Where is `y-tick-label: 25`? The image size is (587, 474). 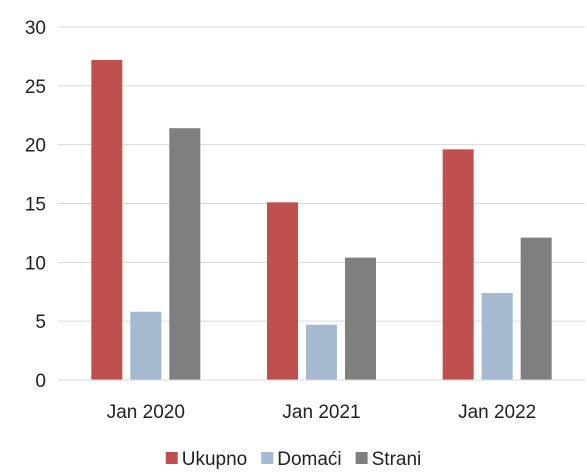 y-tick-label: 25 is located at coordinates (35, 87).